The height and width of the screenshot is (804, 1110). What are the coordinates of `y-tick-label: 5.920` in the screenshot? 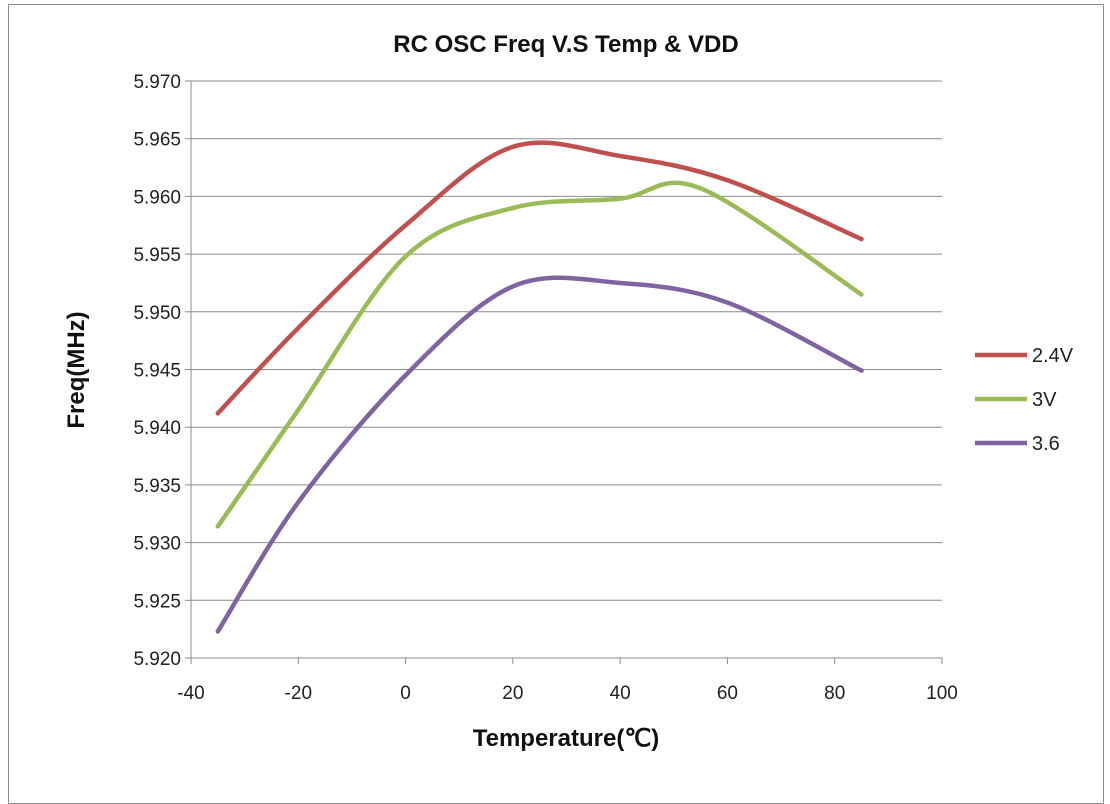 It's located at (157, 659).